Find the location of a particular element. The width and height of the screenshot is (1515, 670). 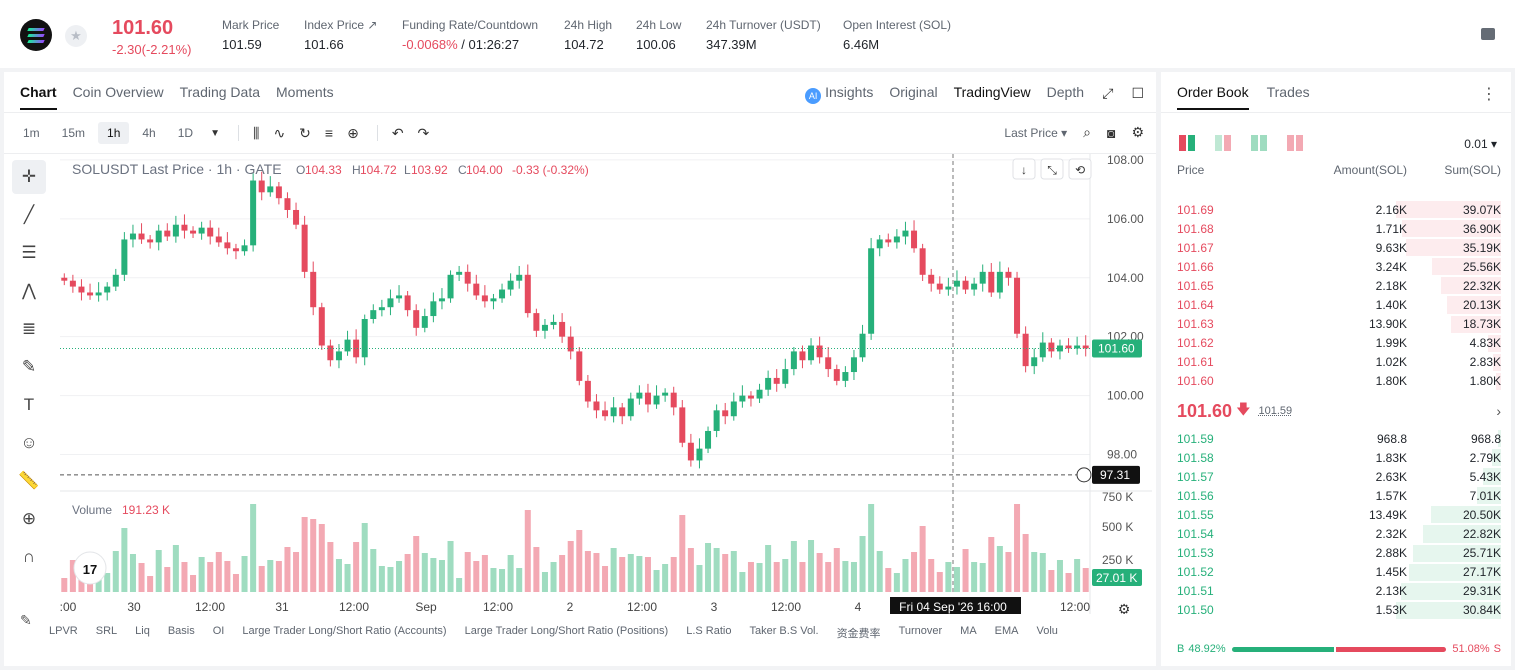

ask-row: 101.63 13.90K 18.73K is located at coordinates (1336, 324).